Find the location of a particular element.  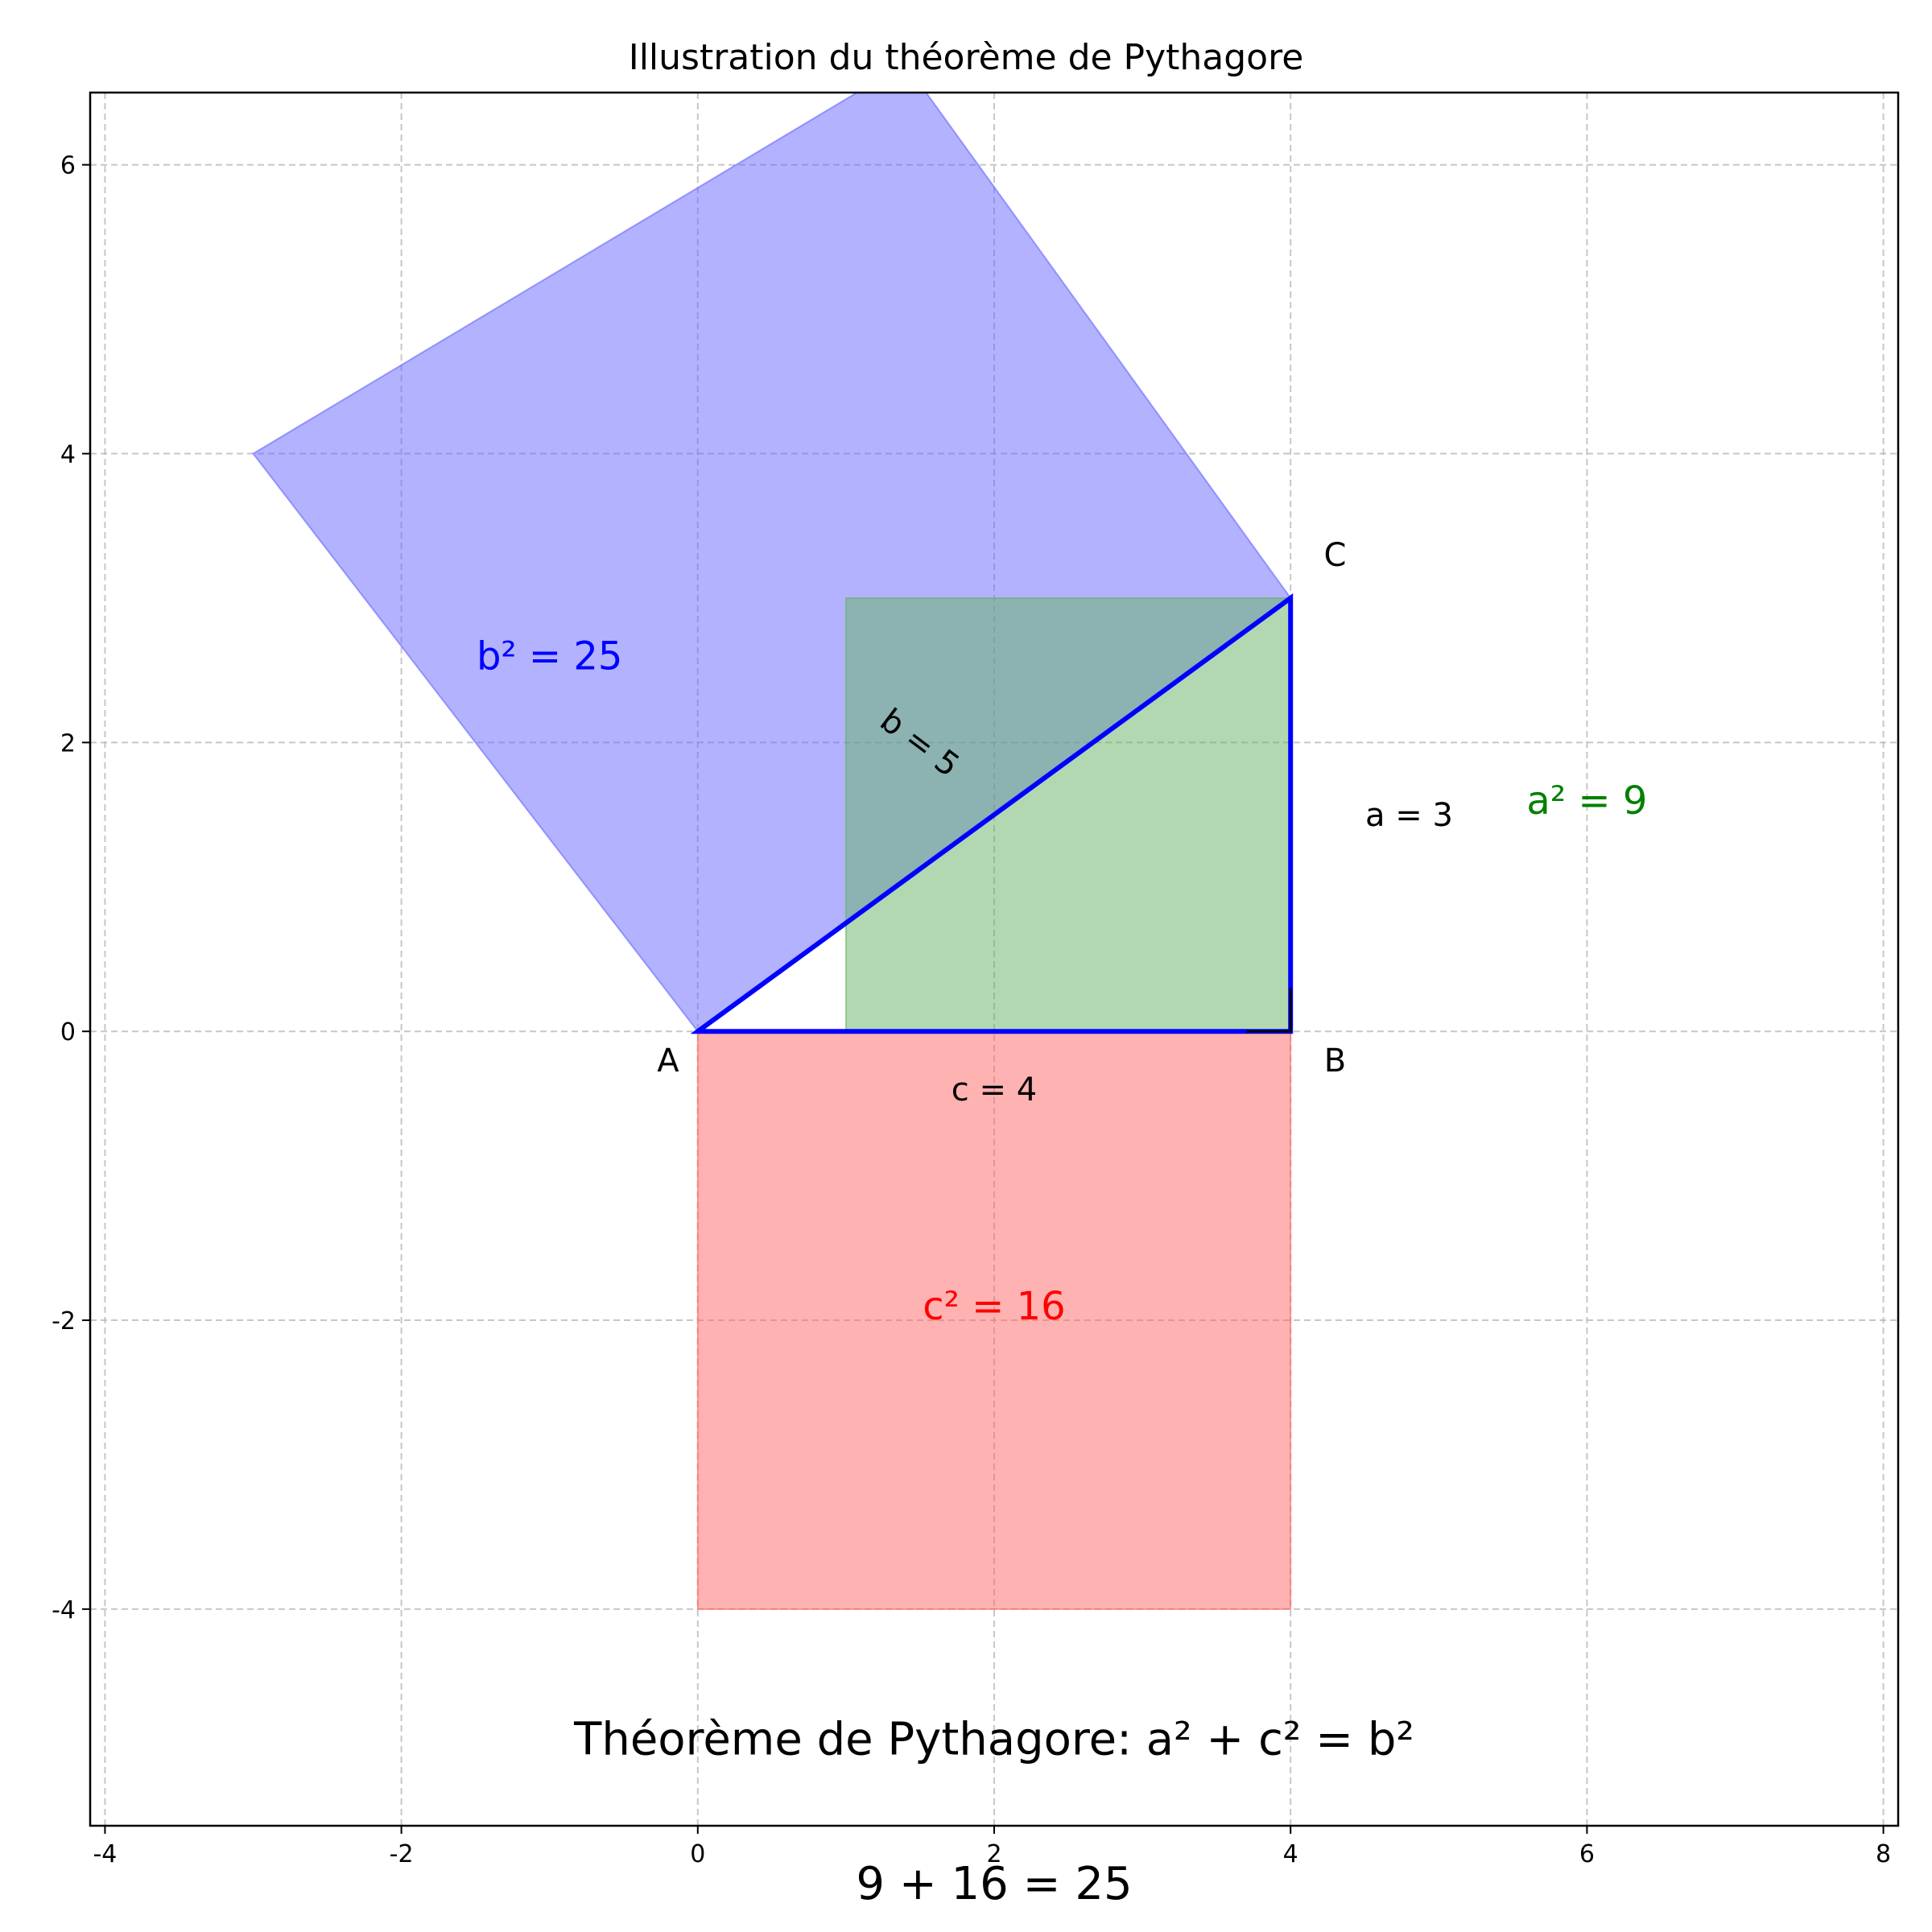

y-tick-label: 2 is located at coordinates (68, 743).